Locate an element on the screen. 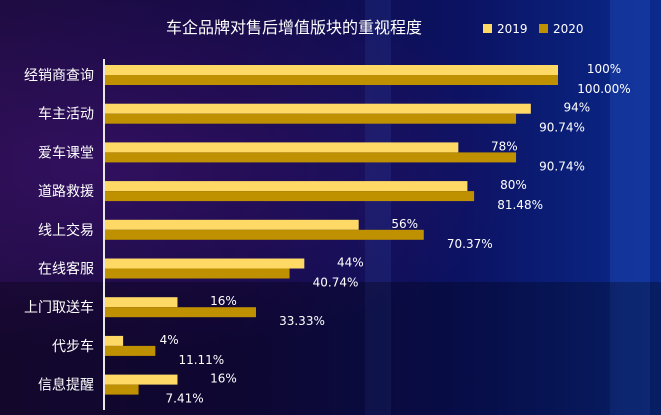 The image size is (661, 415). category-label: 经销商查询 is located at coordinates (59, 76).